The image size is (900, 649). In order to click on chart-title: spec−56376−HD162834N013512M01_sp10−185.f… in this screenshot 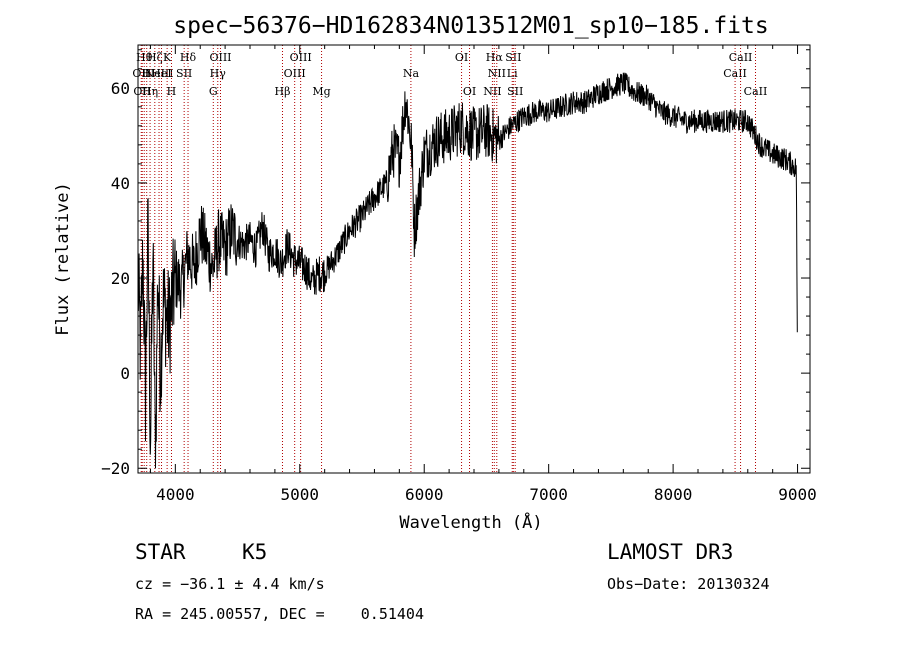, I will do `click(470, 26)`.